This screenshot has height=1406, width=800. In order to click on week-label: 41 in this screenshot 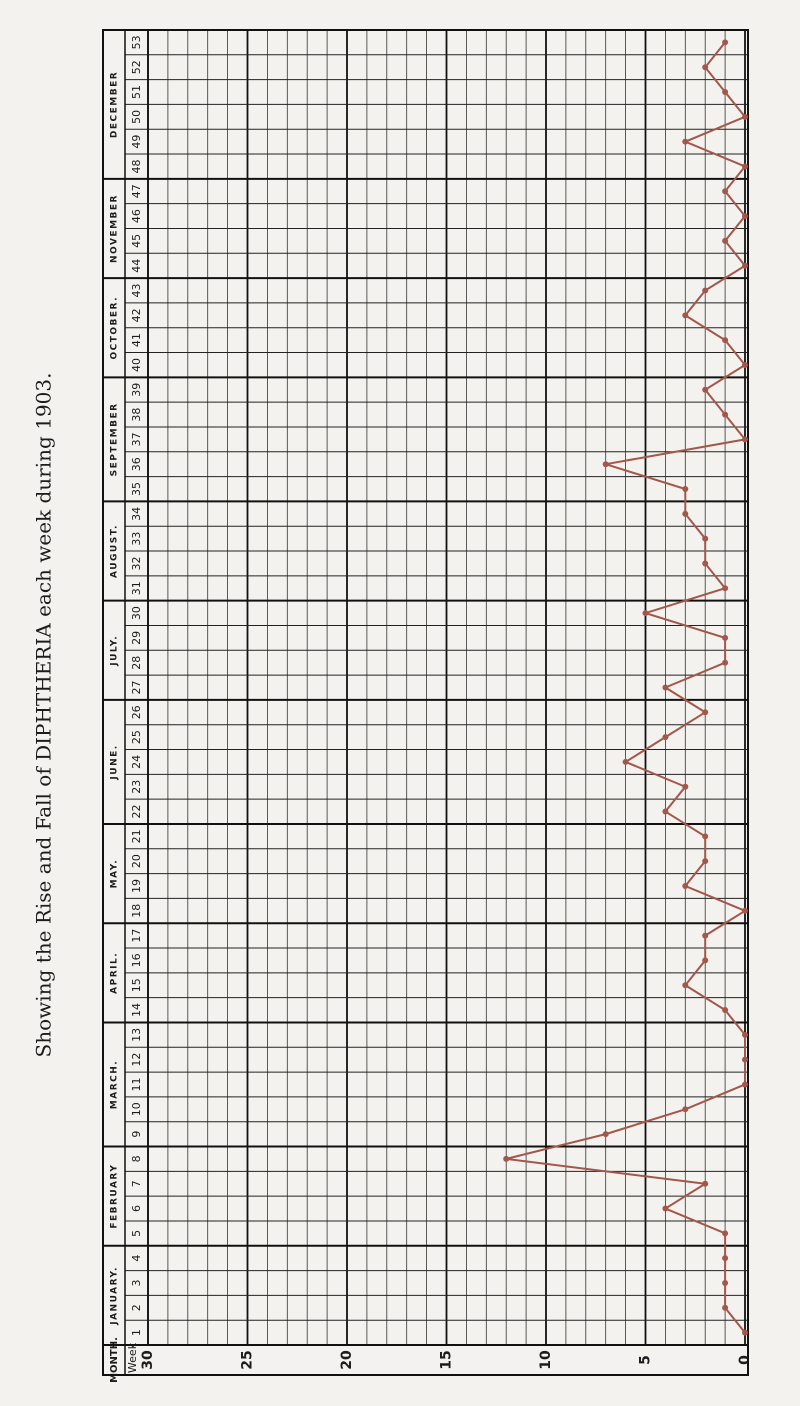, I will do `click(136, 340)`.